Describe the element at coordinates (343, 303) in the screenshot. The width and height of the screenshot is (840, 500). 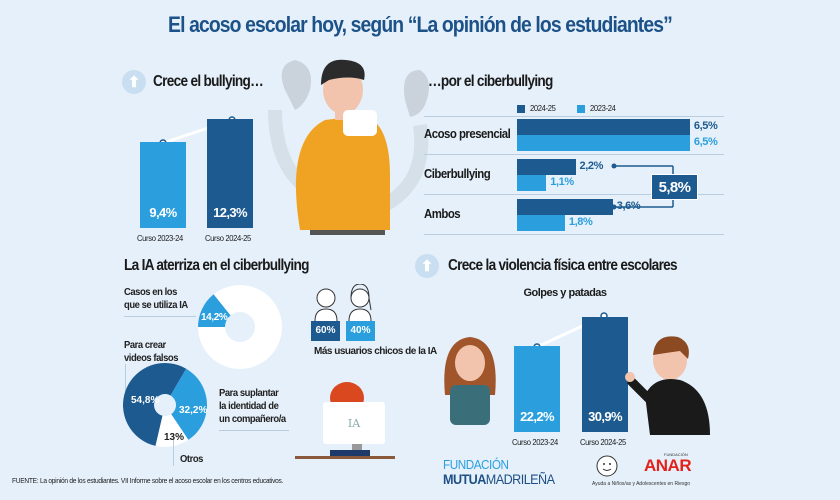
I see `boy-girl-icon` at that location.